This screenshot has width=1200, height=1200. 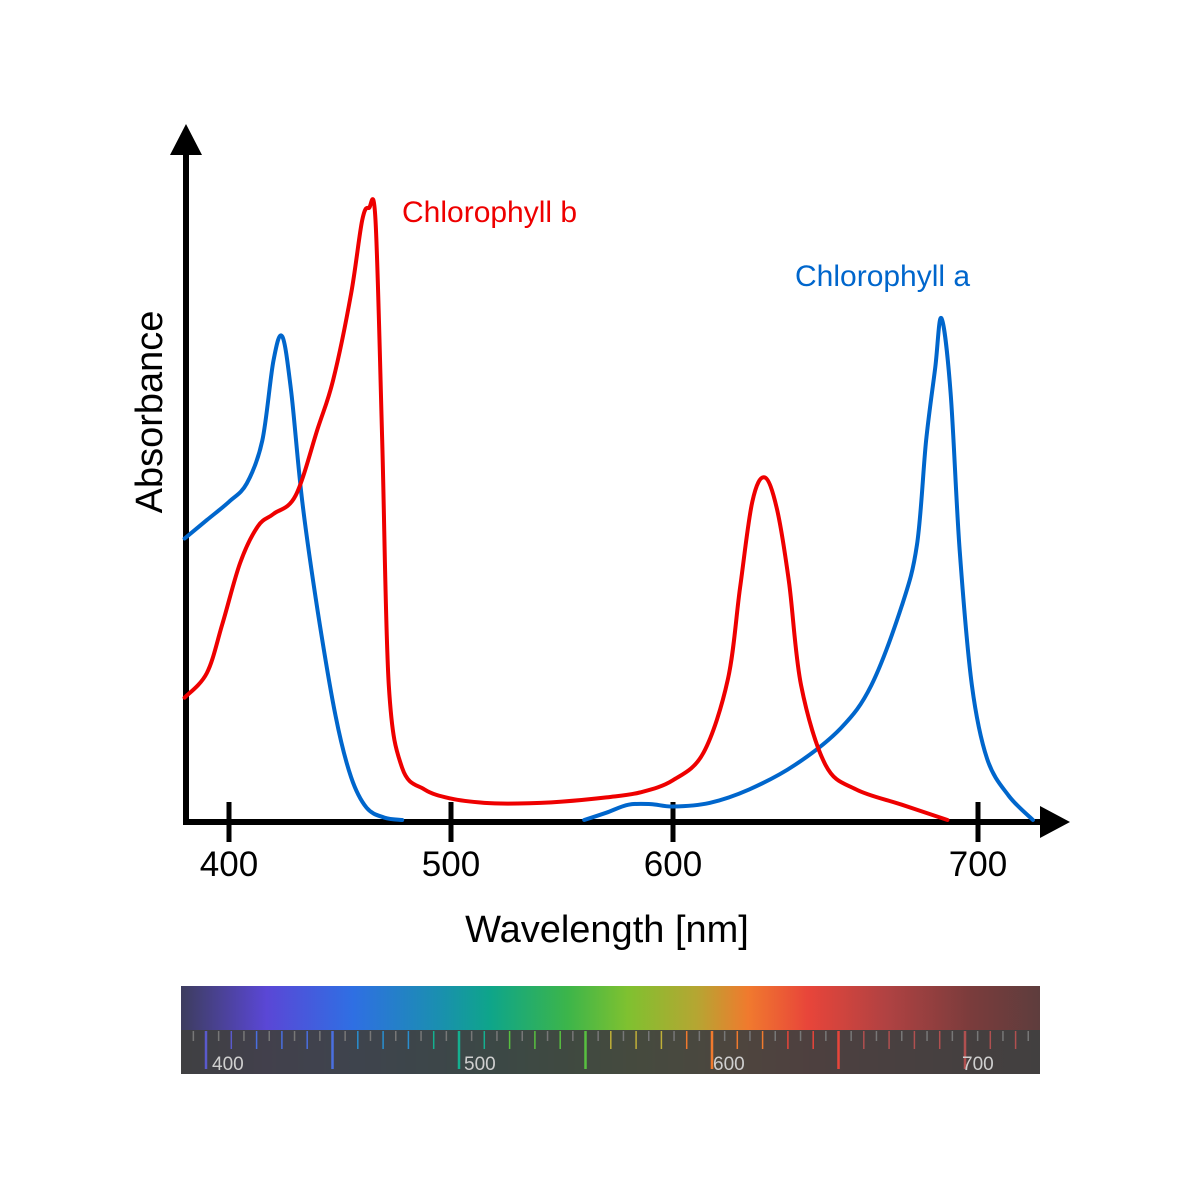 What do you see at coordinates (610, 1050) in the screenshot?
I see `spectrum-ticks` at bounding box center [610, 1050].